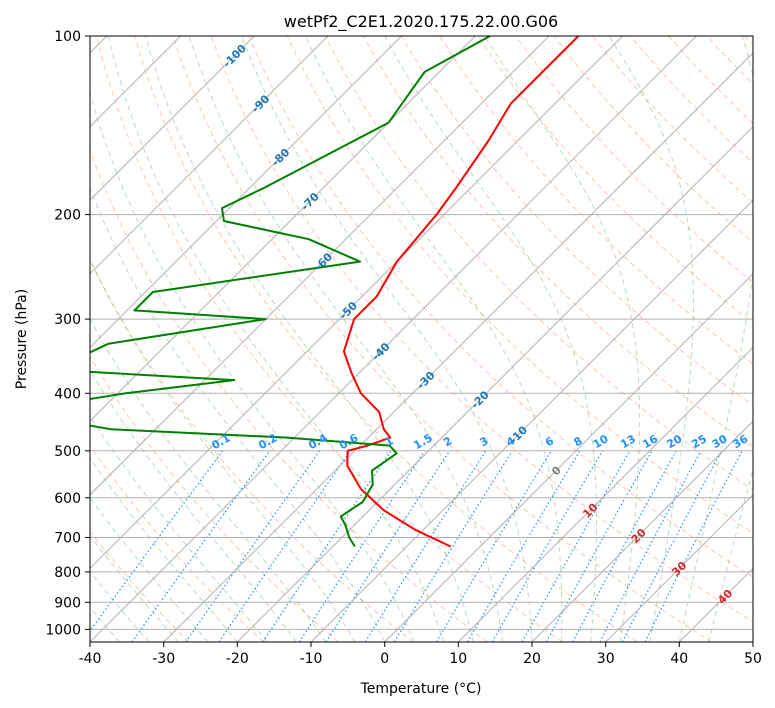  Describe the element at coordinates (90, 659) in the screenshot. I see `x-tick-label: -40` at that location.